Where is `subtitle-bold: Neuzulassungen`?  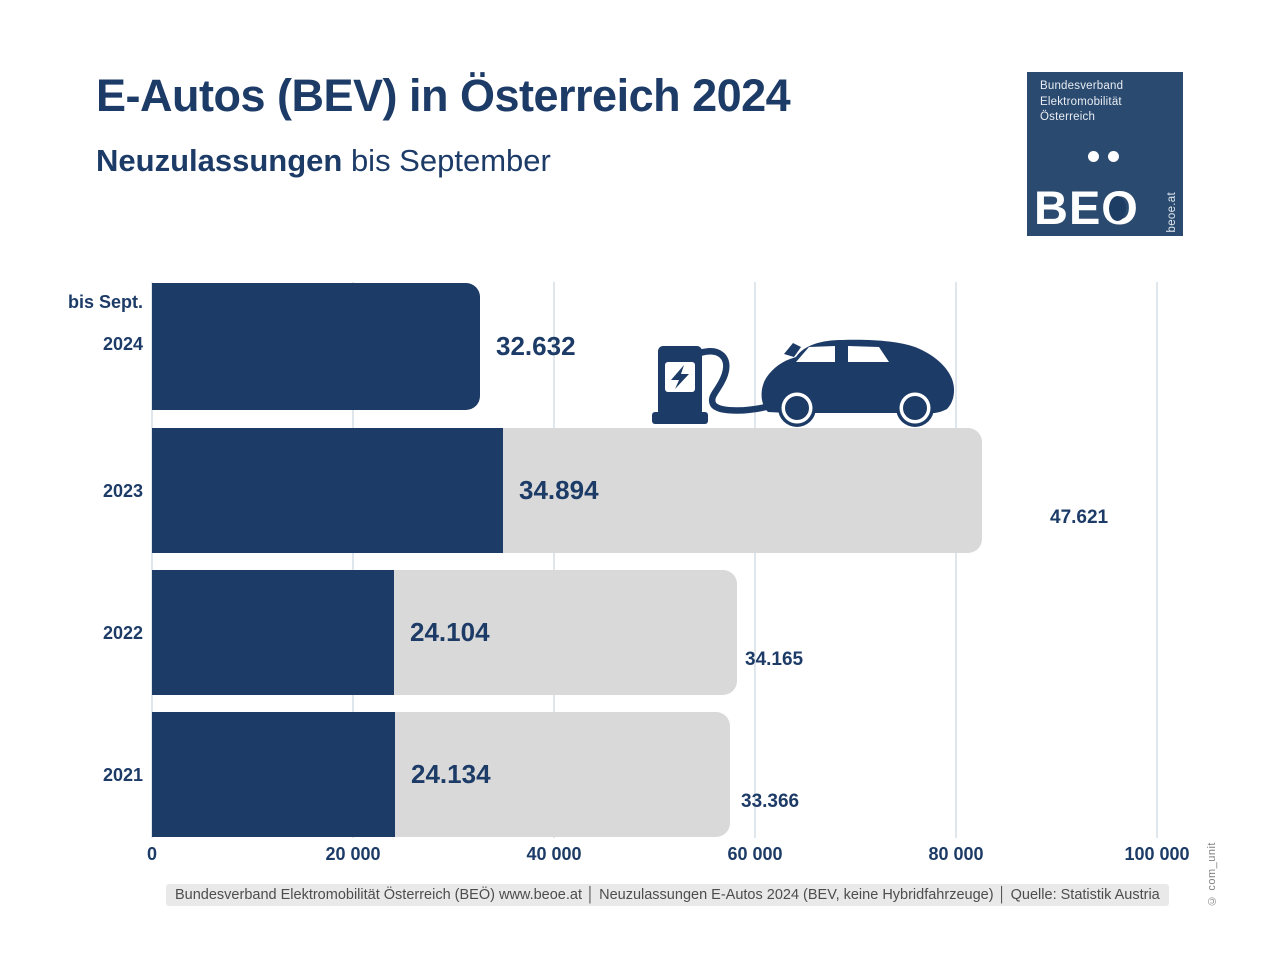
subtitle-bold: Neuzulassungen is located at coordinates (219, 160).